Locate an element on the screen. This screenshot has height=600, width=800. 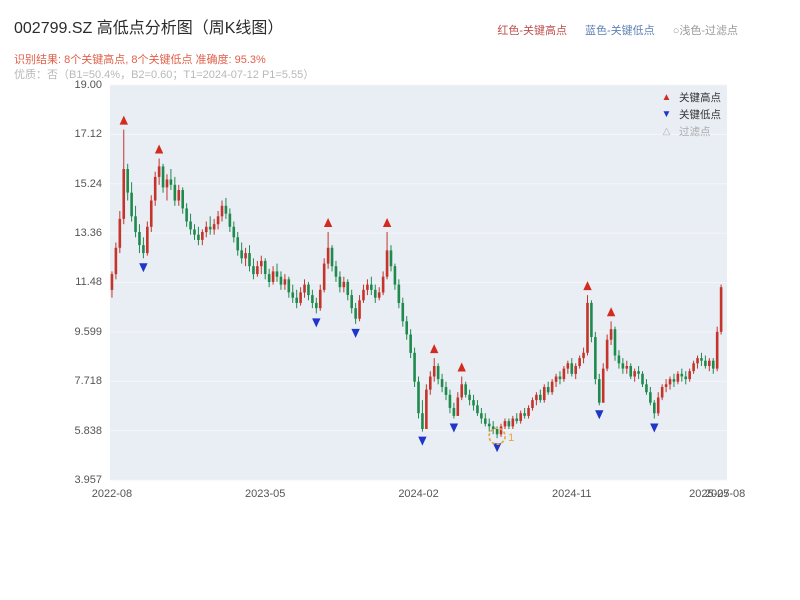
y-tick-label: 7.718 is located at coordinates (88, 381).